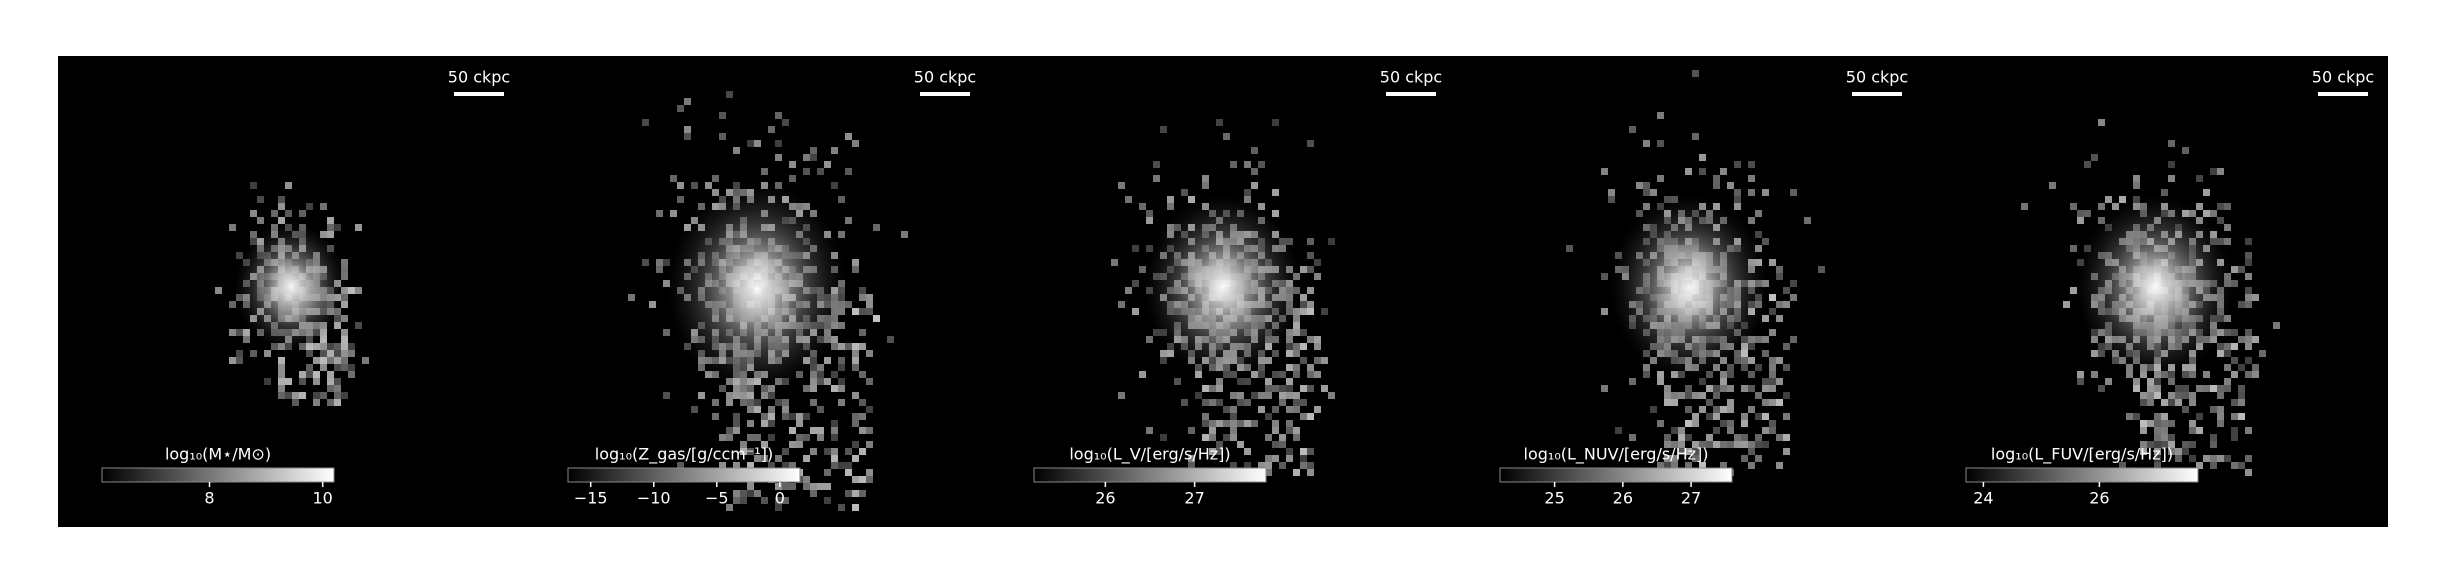 The height and width of the screenshot is (588, 2444). I want to click on colorbar-tick-label: 24, so click(1983, 498).